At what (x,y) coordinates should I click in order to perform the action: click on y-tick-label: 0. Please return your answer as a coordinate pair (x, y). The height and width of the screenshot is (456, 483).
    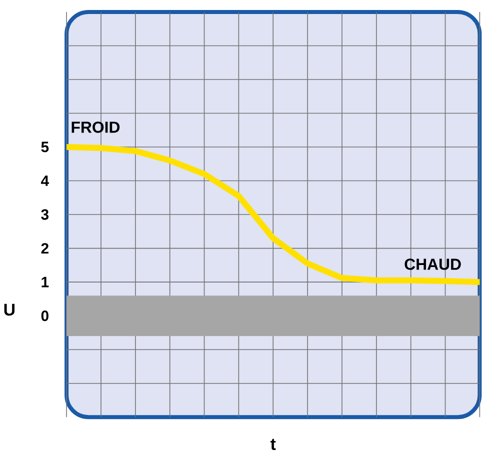
    Looking at the image, I should click on (44, 316).